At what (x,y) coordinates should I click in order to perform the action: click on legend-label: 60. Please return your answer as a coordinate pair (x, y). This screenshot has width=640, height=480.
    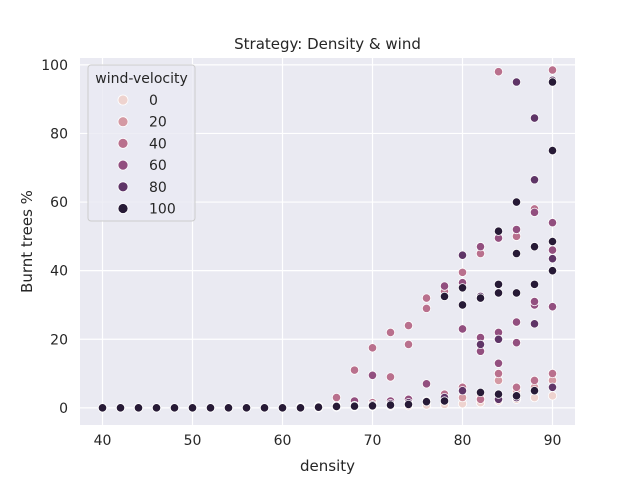
    Looking at the image, I should click on (158, 166).